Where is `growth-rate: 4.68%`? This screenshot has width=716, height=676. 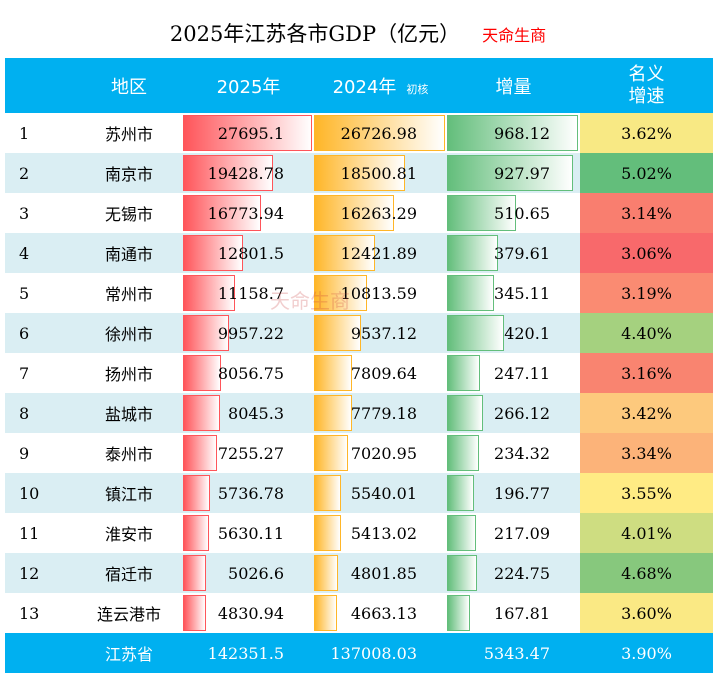 growth-rate: 4.68% is located at coordinates (646, 573).